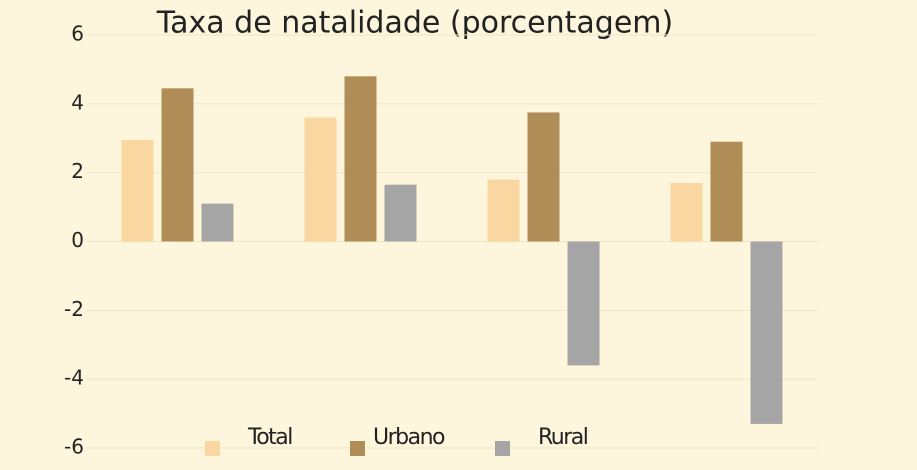 Image resolution: width=917 pixels, height=470 pixels. I want to click on y-tick-label: -2, so click(74, 309).